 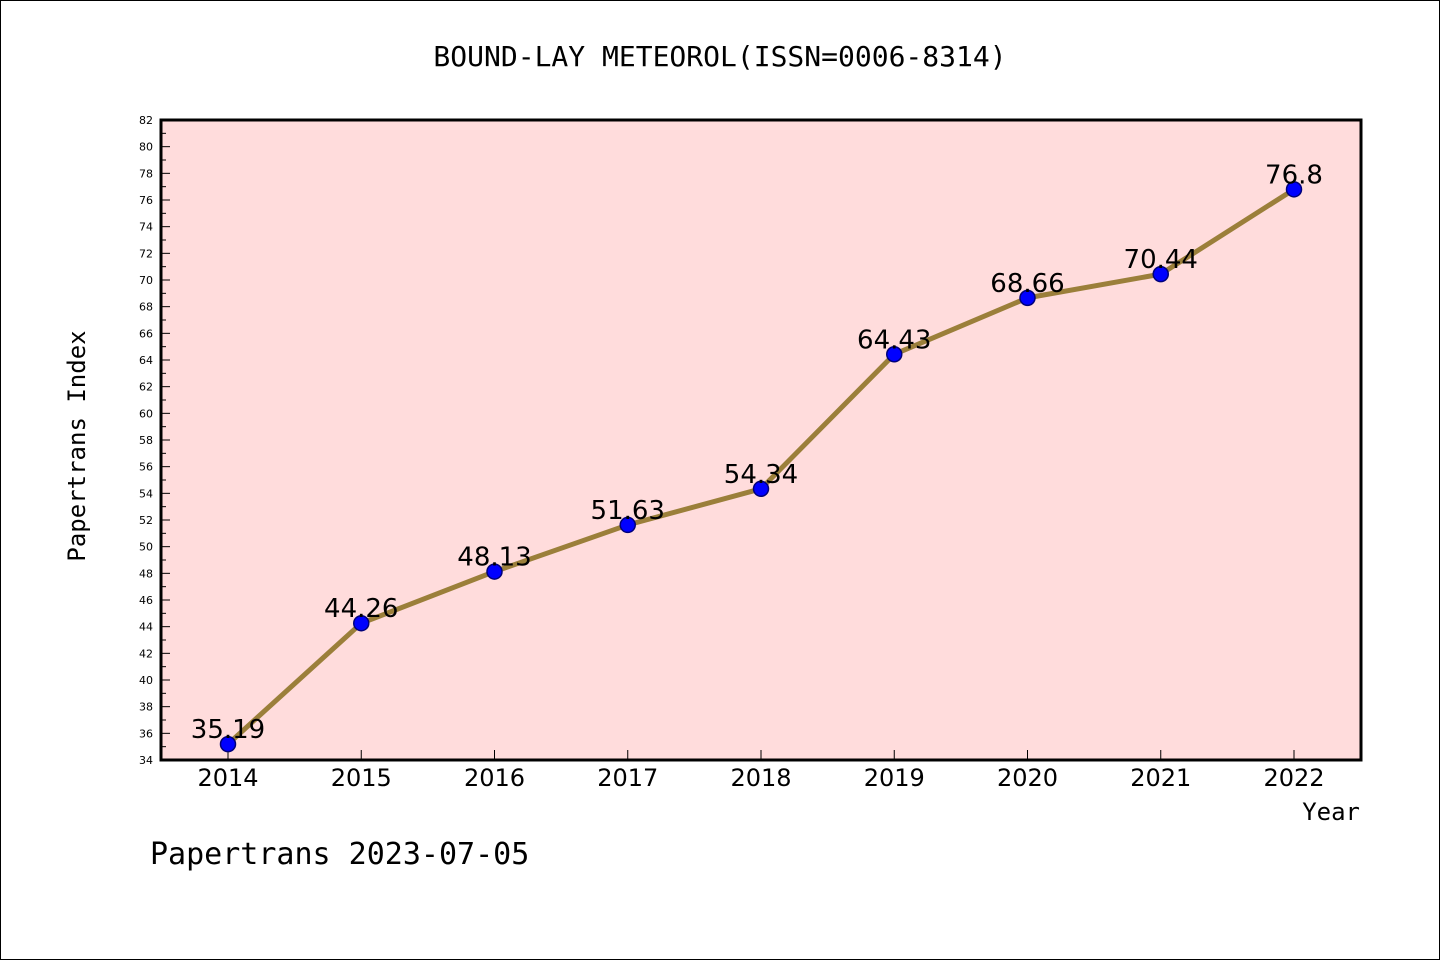 What do you see at coordinates (761, 475) in the screenshot?
I see `data-label: 54.34` at bounding box center [761, 475].